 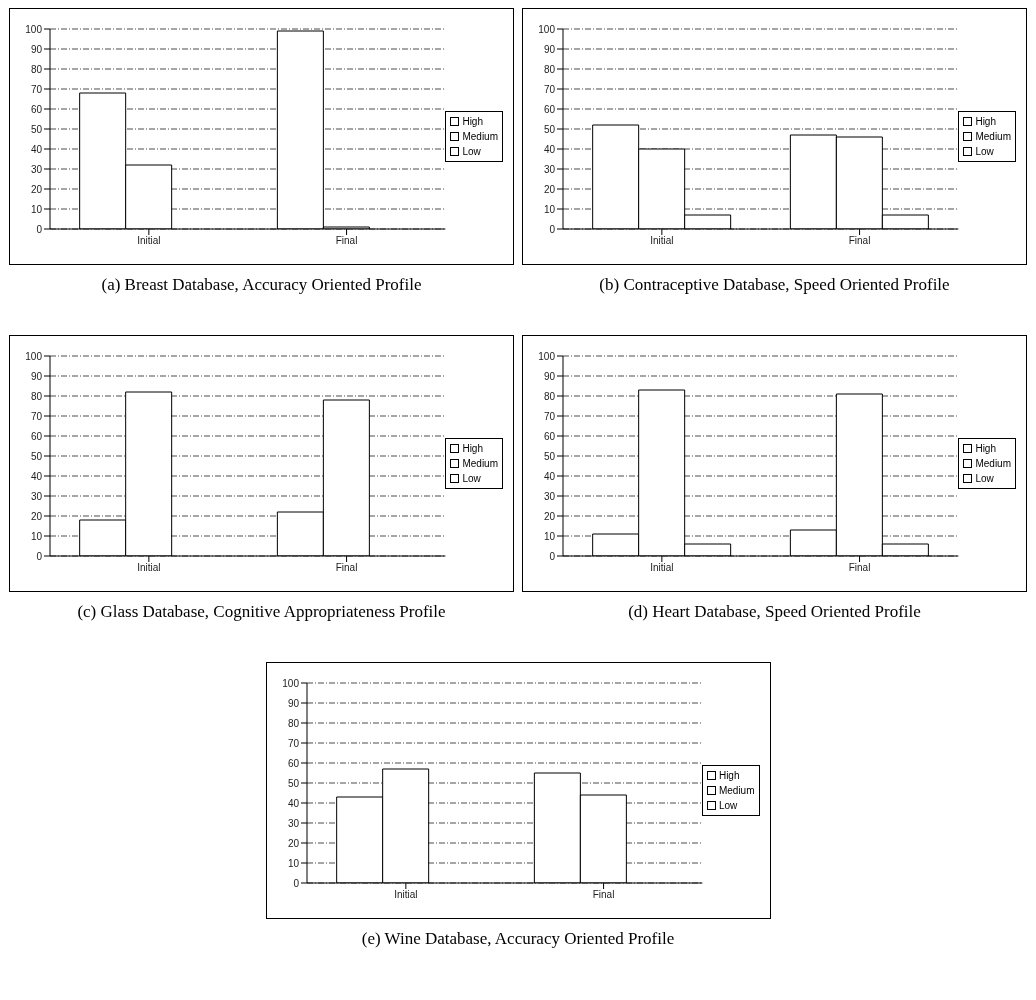 I want to click on text: (a) Breast Database, Accuracy Oriented Profile, so click(x=261, y=285).